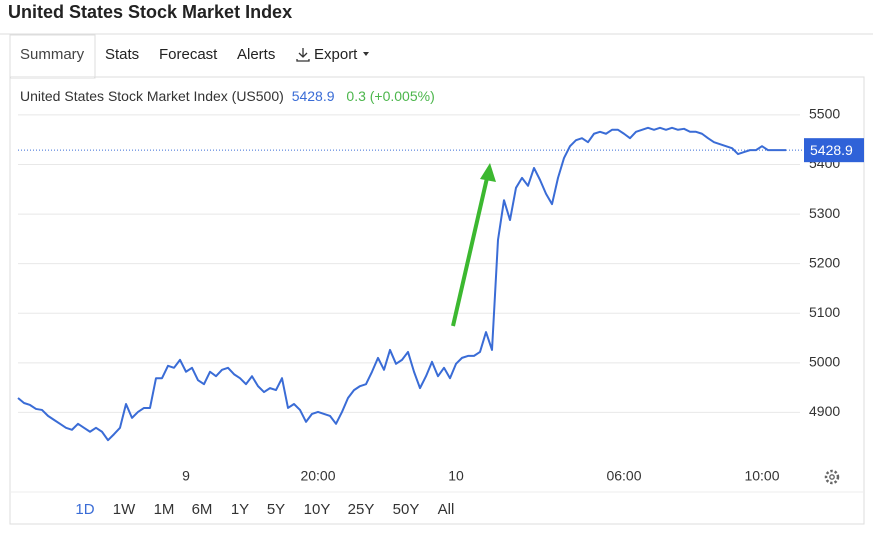 This screenshot has width=873, height=534. I want to click on last-price-label: 5428.9, so click(831, 150).